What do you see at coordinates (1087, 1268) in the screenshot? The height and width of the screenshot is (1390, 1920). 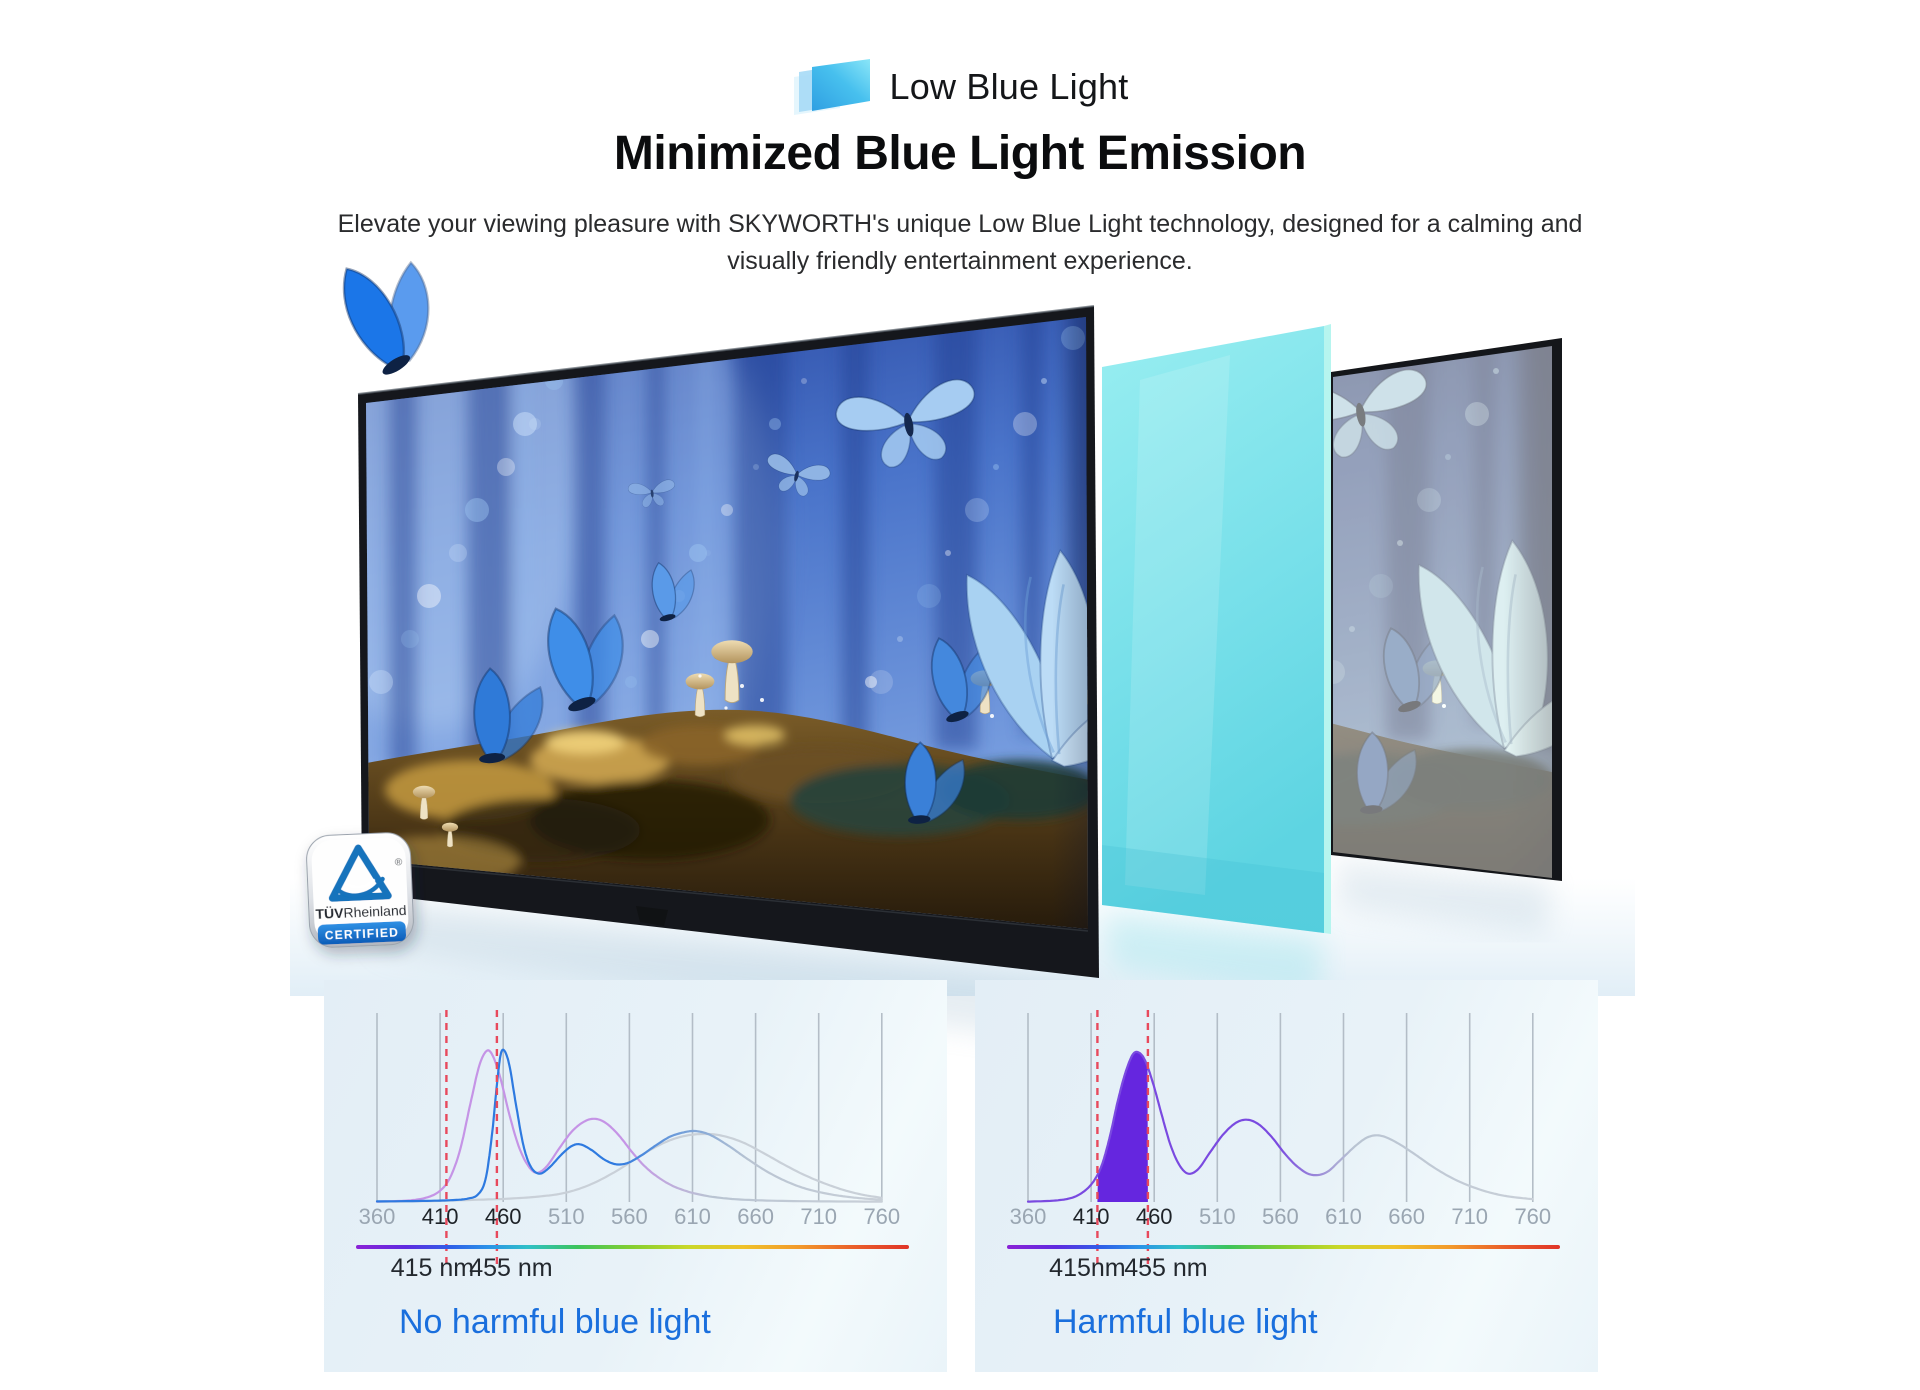 I see `marker-label: 415nm` at bounding box center [1087, 1268].